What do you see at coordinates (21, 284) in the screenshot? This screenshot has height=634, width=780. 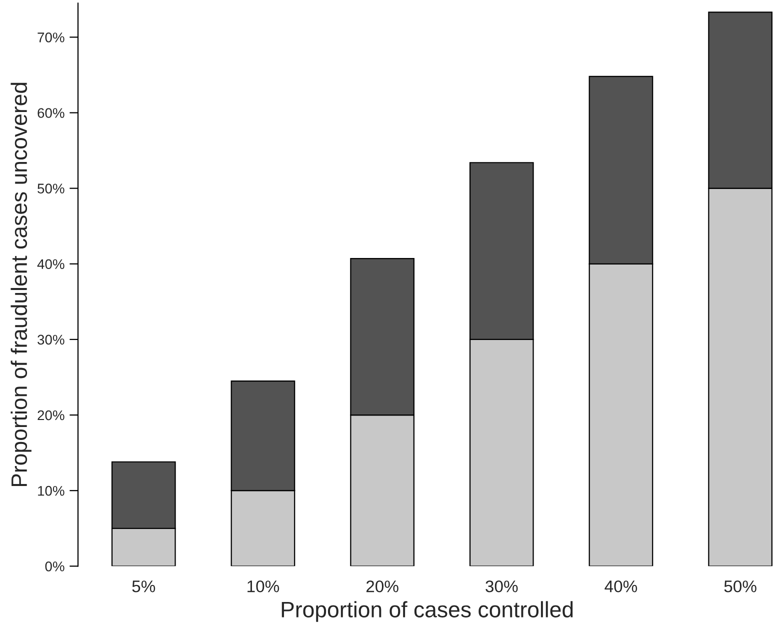 I see `y-axis-title: Proportion of fraudulent cases uncovered` at bounding box center [21, 284].